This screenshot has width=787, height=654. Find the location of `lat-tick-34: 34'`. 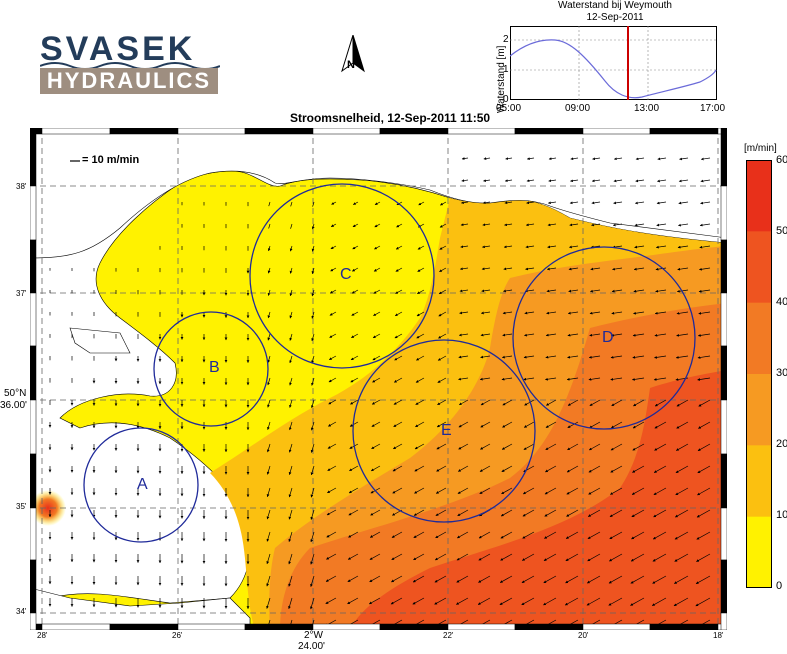

lat-tick-34: 34' is located at coordinates (21, 611).